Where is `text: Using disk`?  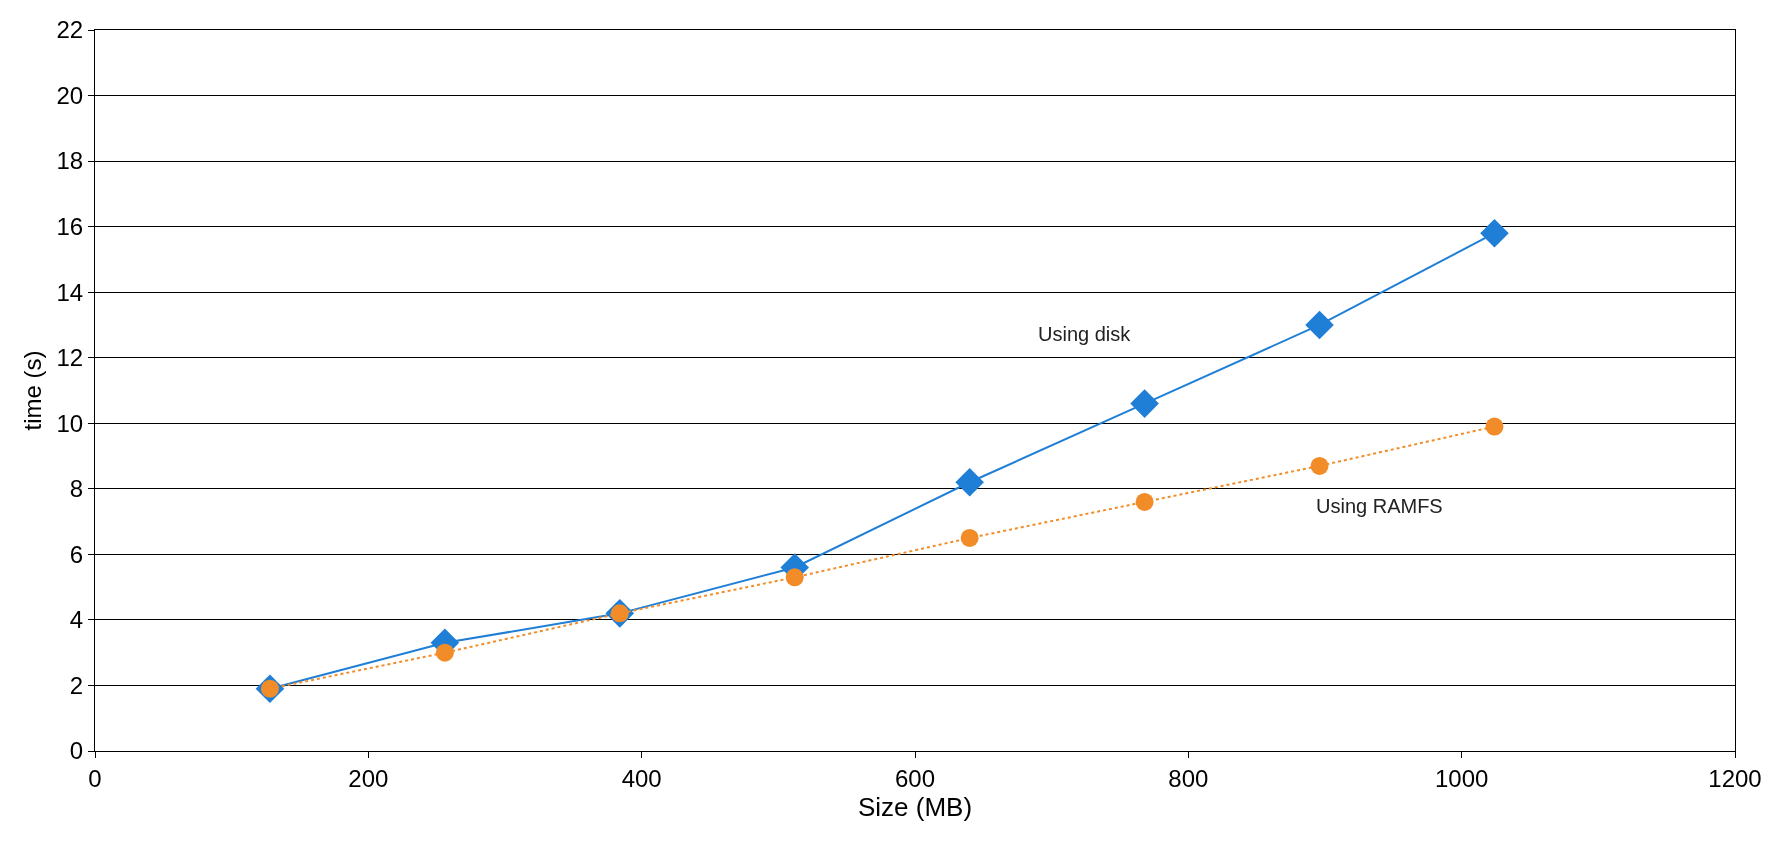 text: Using disk is located at coordinates (1085, 334).